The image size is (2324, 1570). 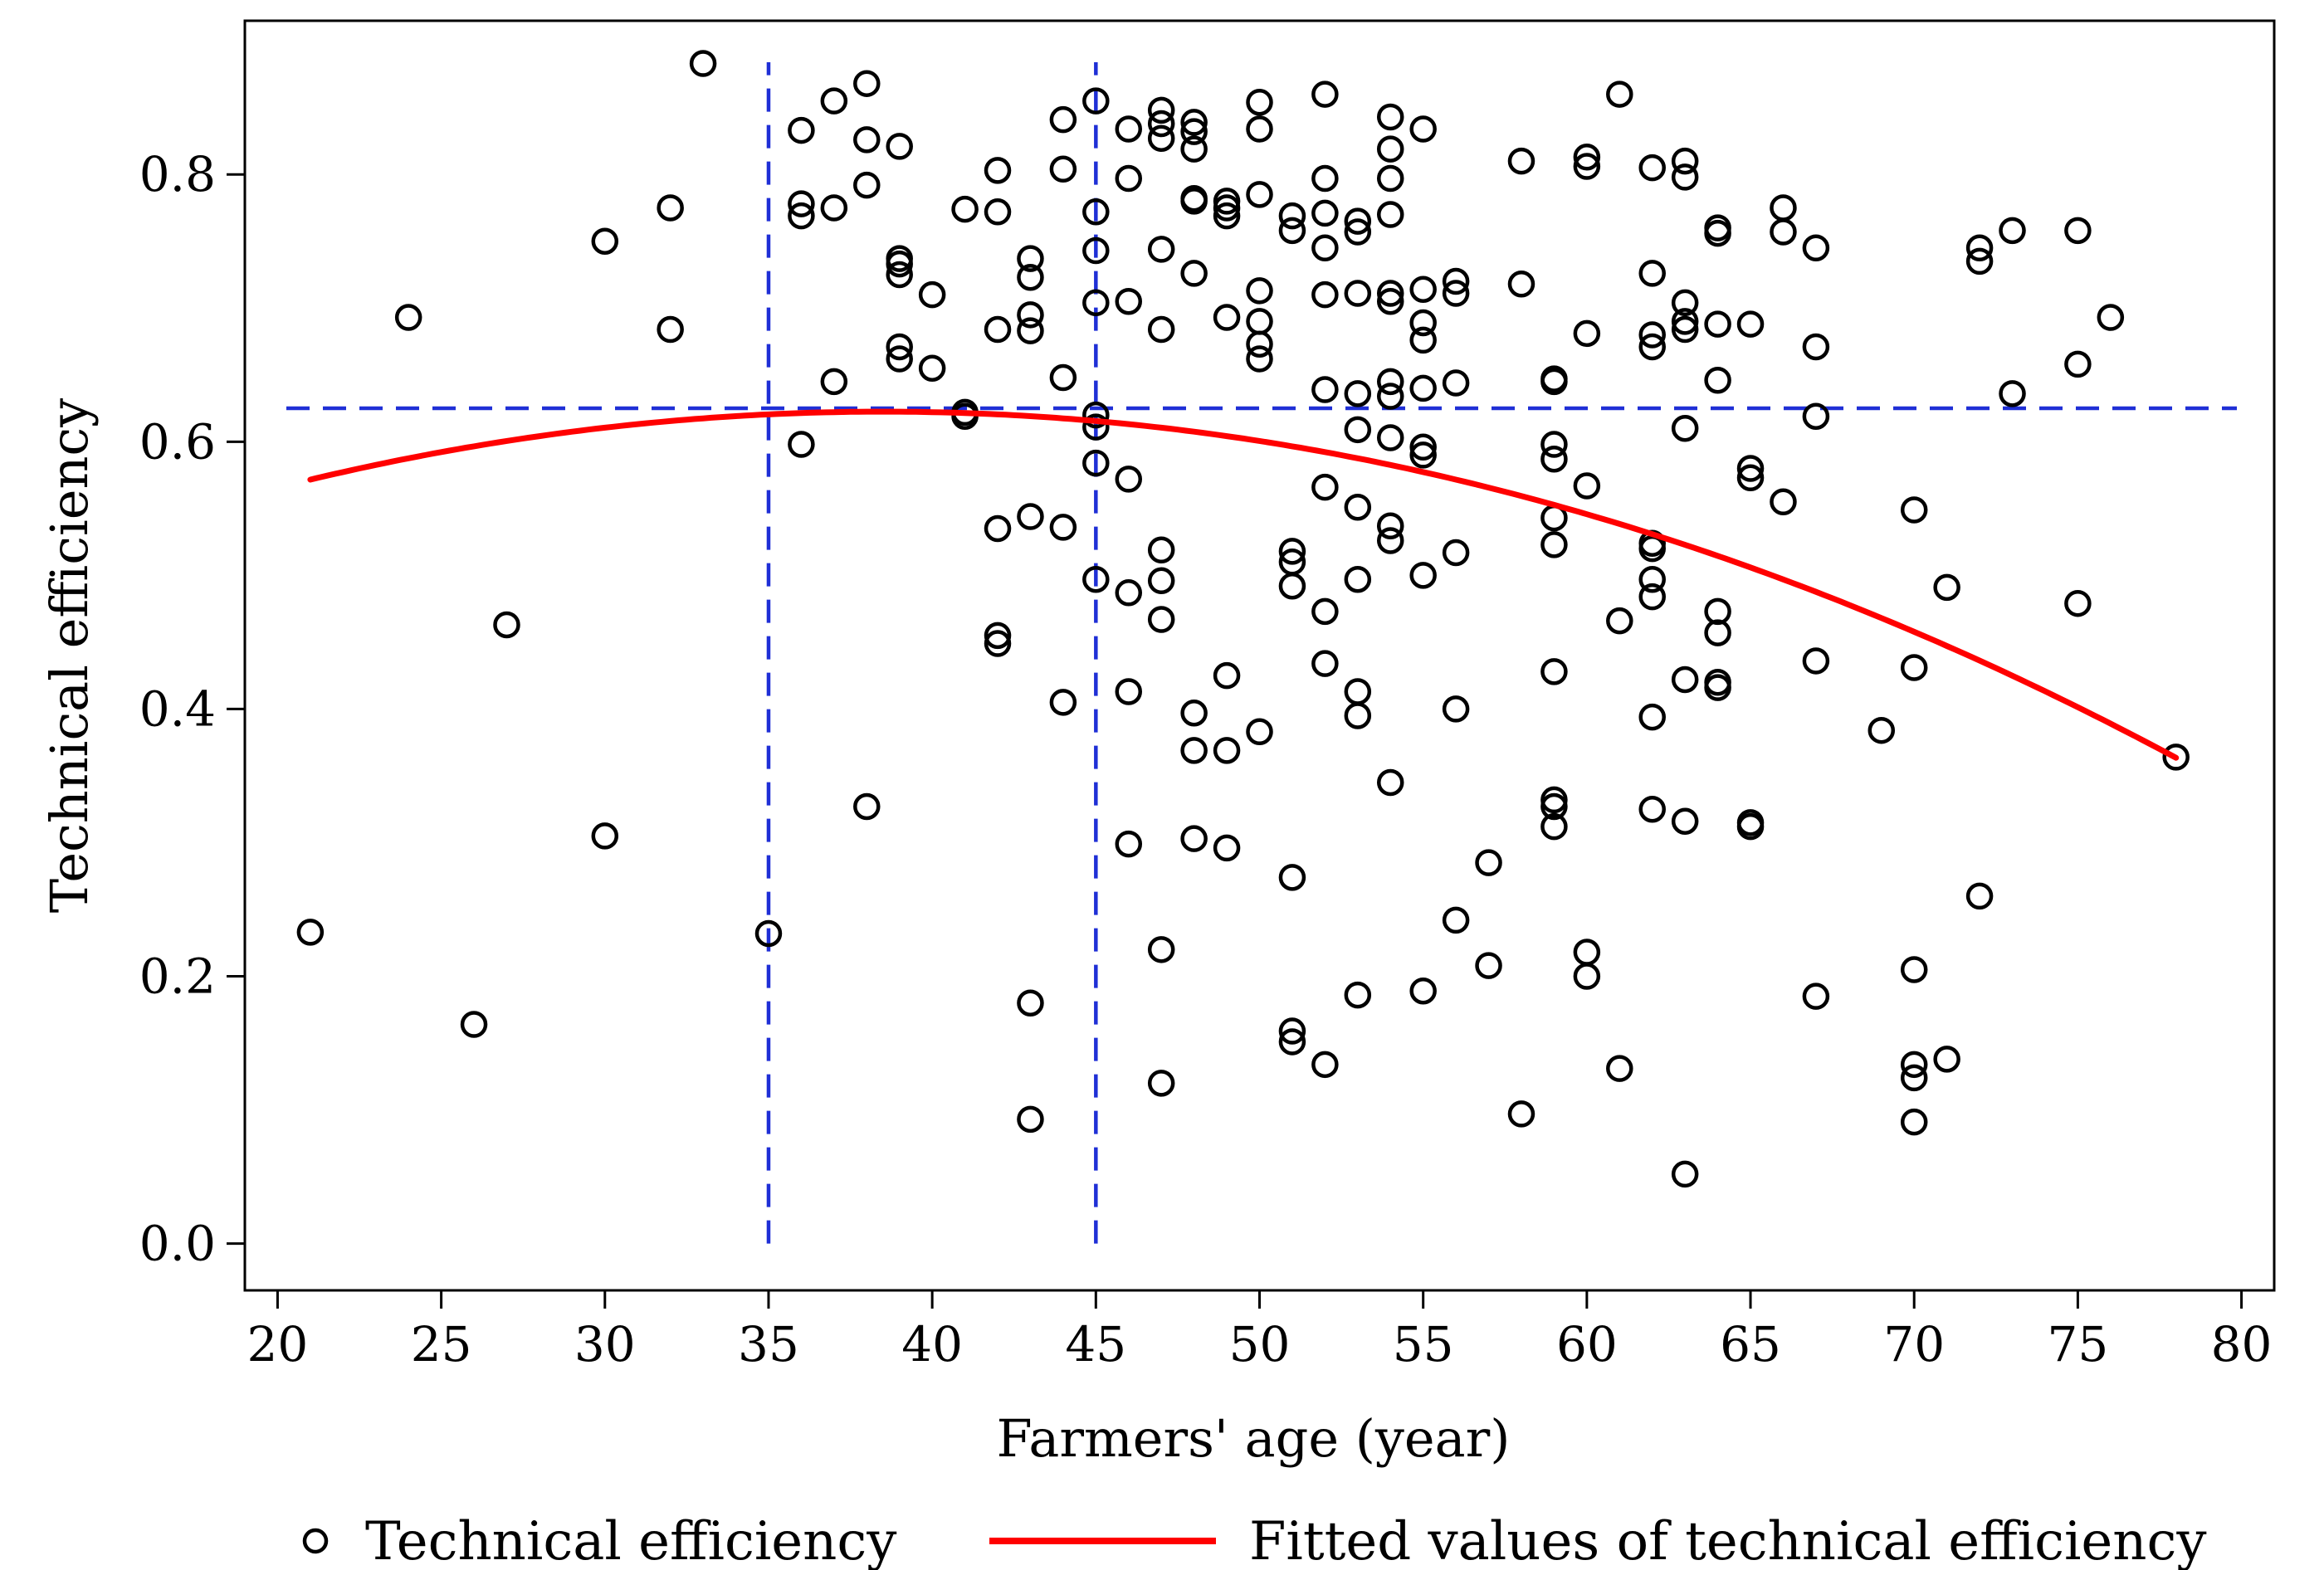 I want to click on x-tick-label: 20, so click(x=278, y=1344).